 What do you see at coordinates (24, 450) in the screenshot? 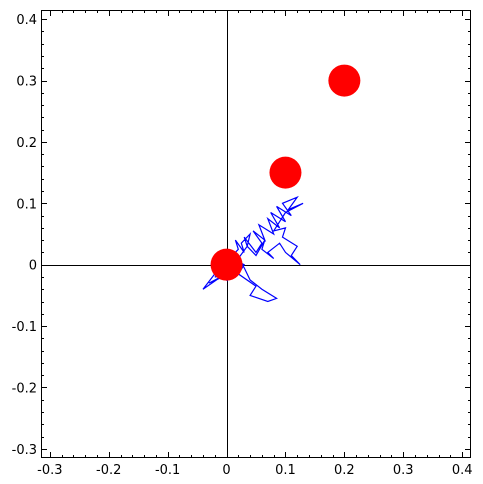
I see `y-tick-label: -0.3` at bounding box center [24, 450].